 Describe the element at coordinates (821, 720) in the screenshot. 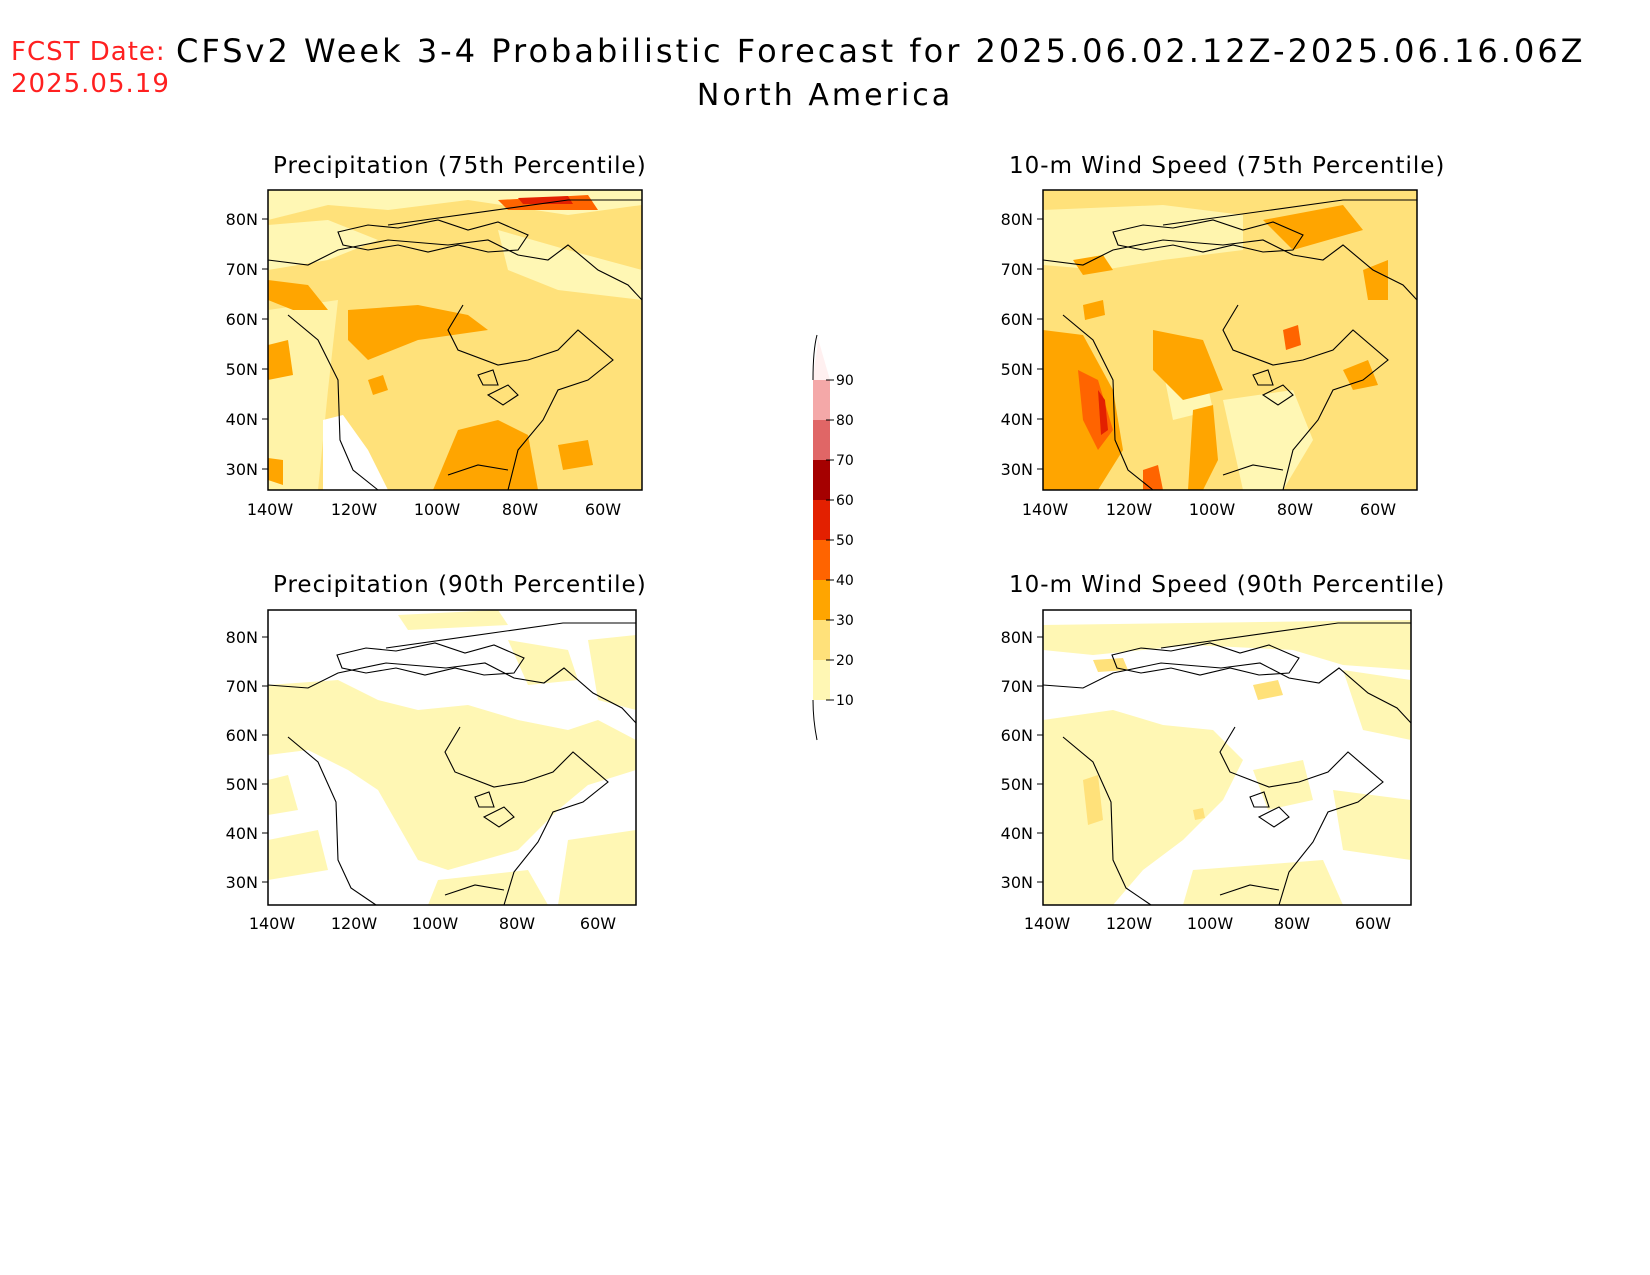

I see `colorbar-bottom-extension` at that location.